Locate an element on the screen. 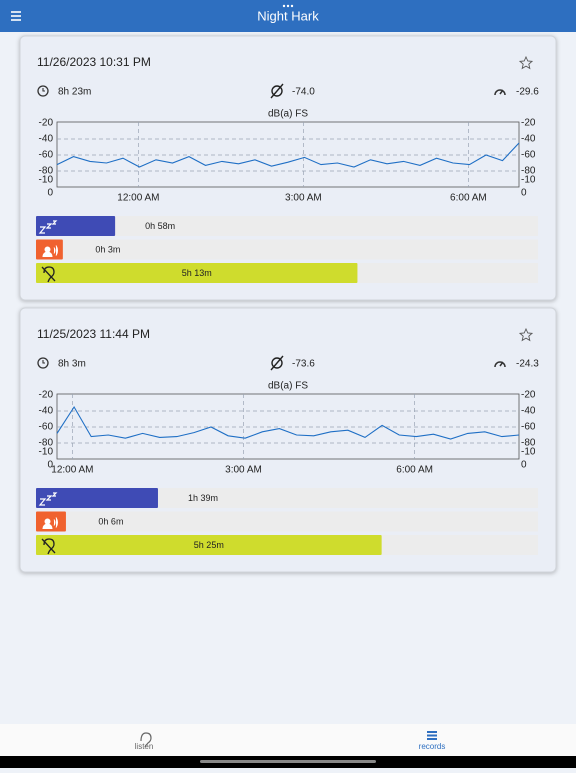 Image resolution: width=576 pixels, height=773 pixels. bar-label: 0h 58m is located at coordinates (160, 226).